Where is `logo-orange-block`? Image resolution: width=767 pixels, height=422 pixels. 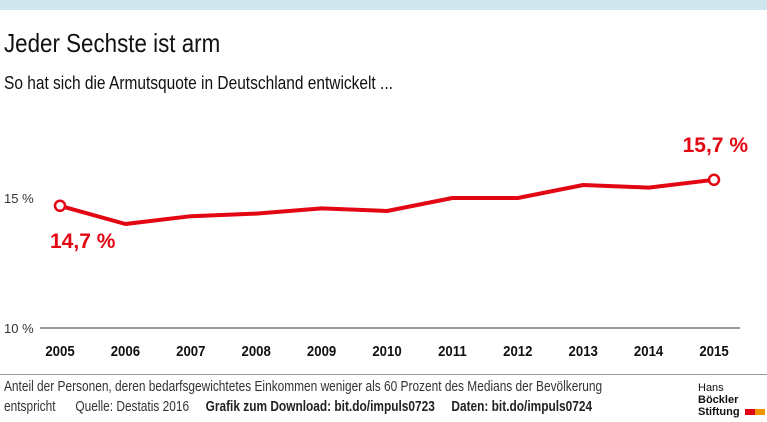 logo-orange-block is located at coordinates (759, 412).